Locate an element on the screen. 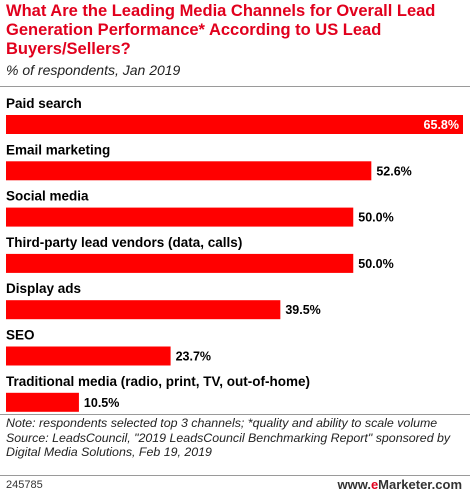 The width and height of the screenshot is (470, 499). value-label: 65.8% is located at coordinates (441, 125).